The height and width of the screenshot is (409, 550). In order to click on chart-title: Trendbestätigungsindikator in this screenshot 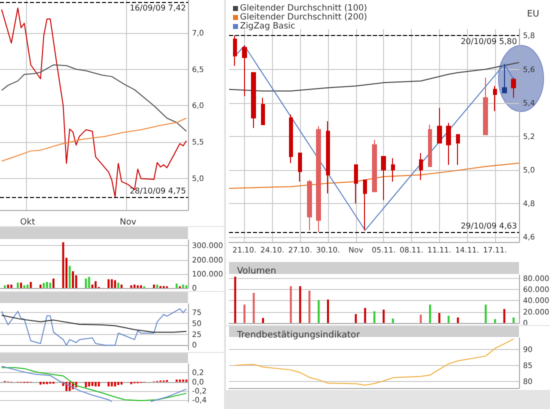, I will do `click(298, 335)`.